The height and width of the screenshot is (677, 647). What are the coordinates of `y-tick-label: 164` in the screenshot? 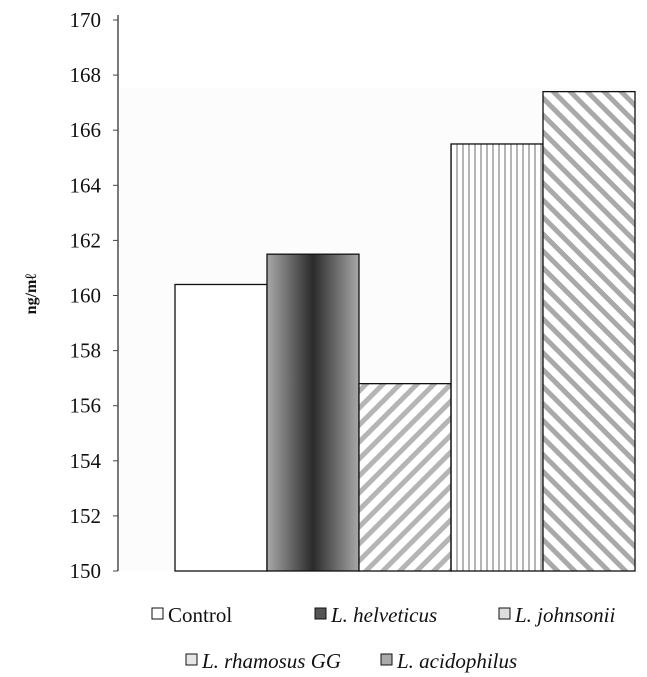 It's located at (86, 185).